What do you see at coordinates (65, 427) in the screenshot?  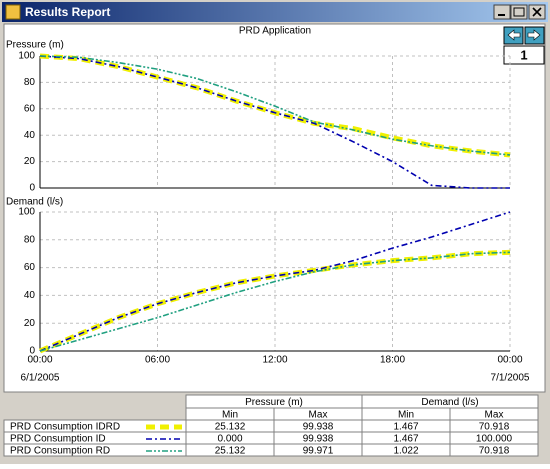 I see `legend-label: PRD Consumption IDRD` at bounding box center [65, 427].